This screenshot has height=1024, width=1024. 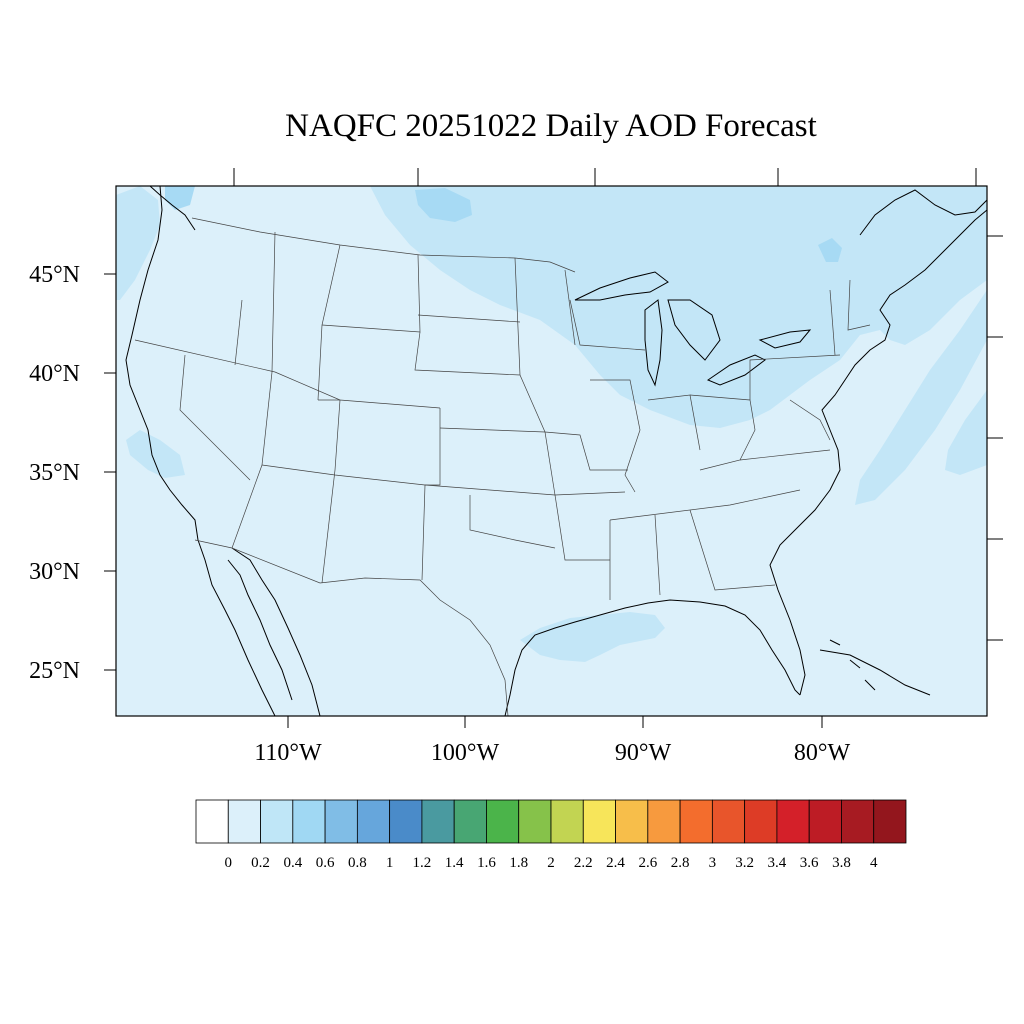 What do you see at coordinates (486, 863) in the screenshot?
I see `colorbar-level-label: 1.6` at bounding box center [486, 863].